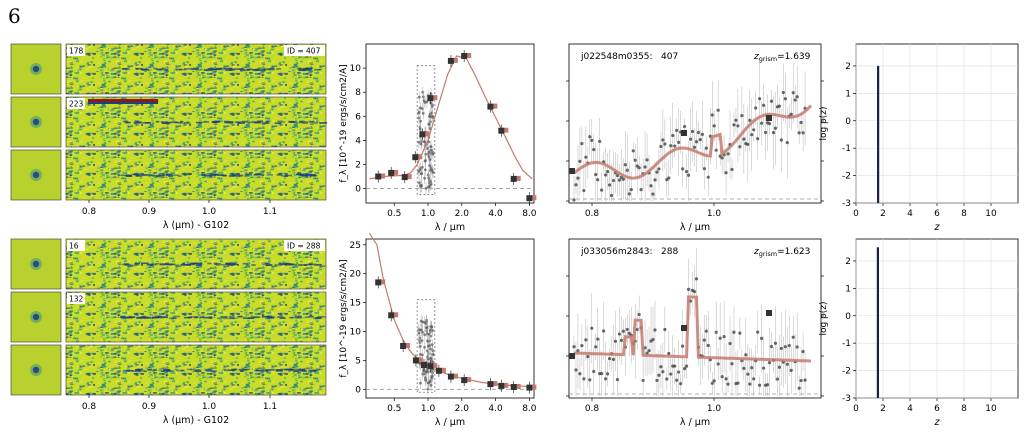 The width and height of the screenshot is (1032, 436). I want to click on y-tick-label: -1, so click(846, 344).